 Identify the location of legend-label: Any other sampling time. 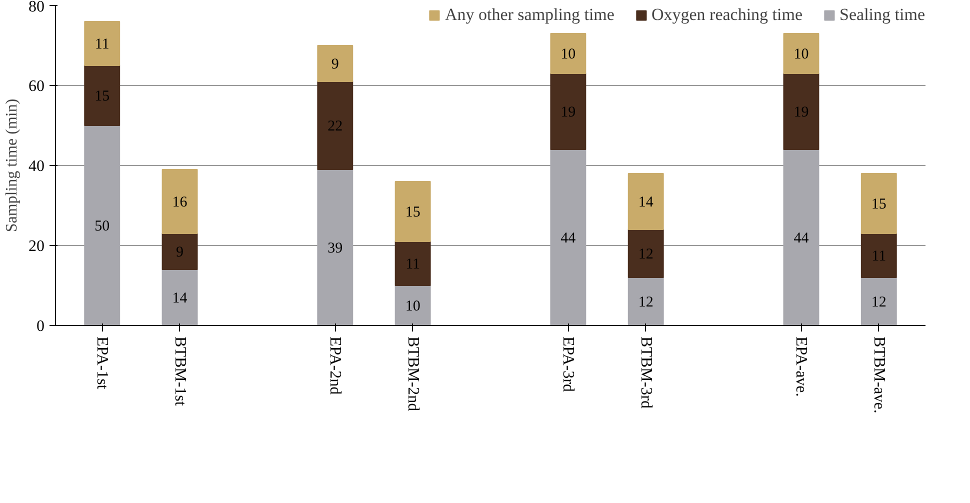
(529, 15).